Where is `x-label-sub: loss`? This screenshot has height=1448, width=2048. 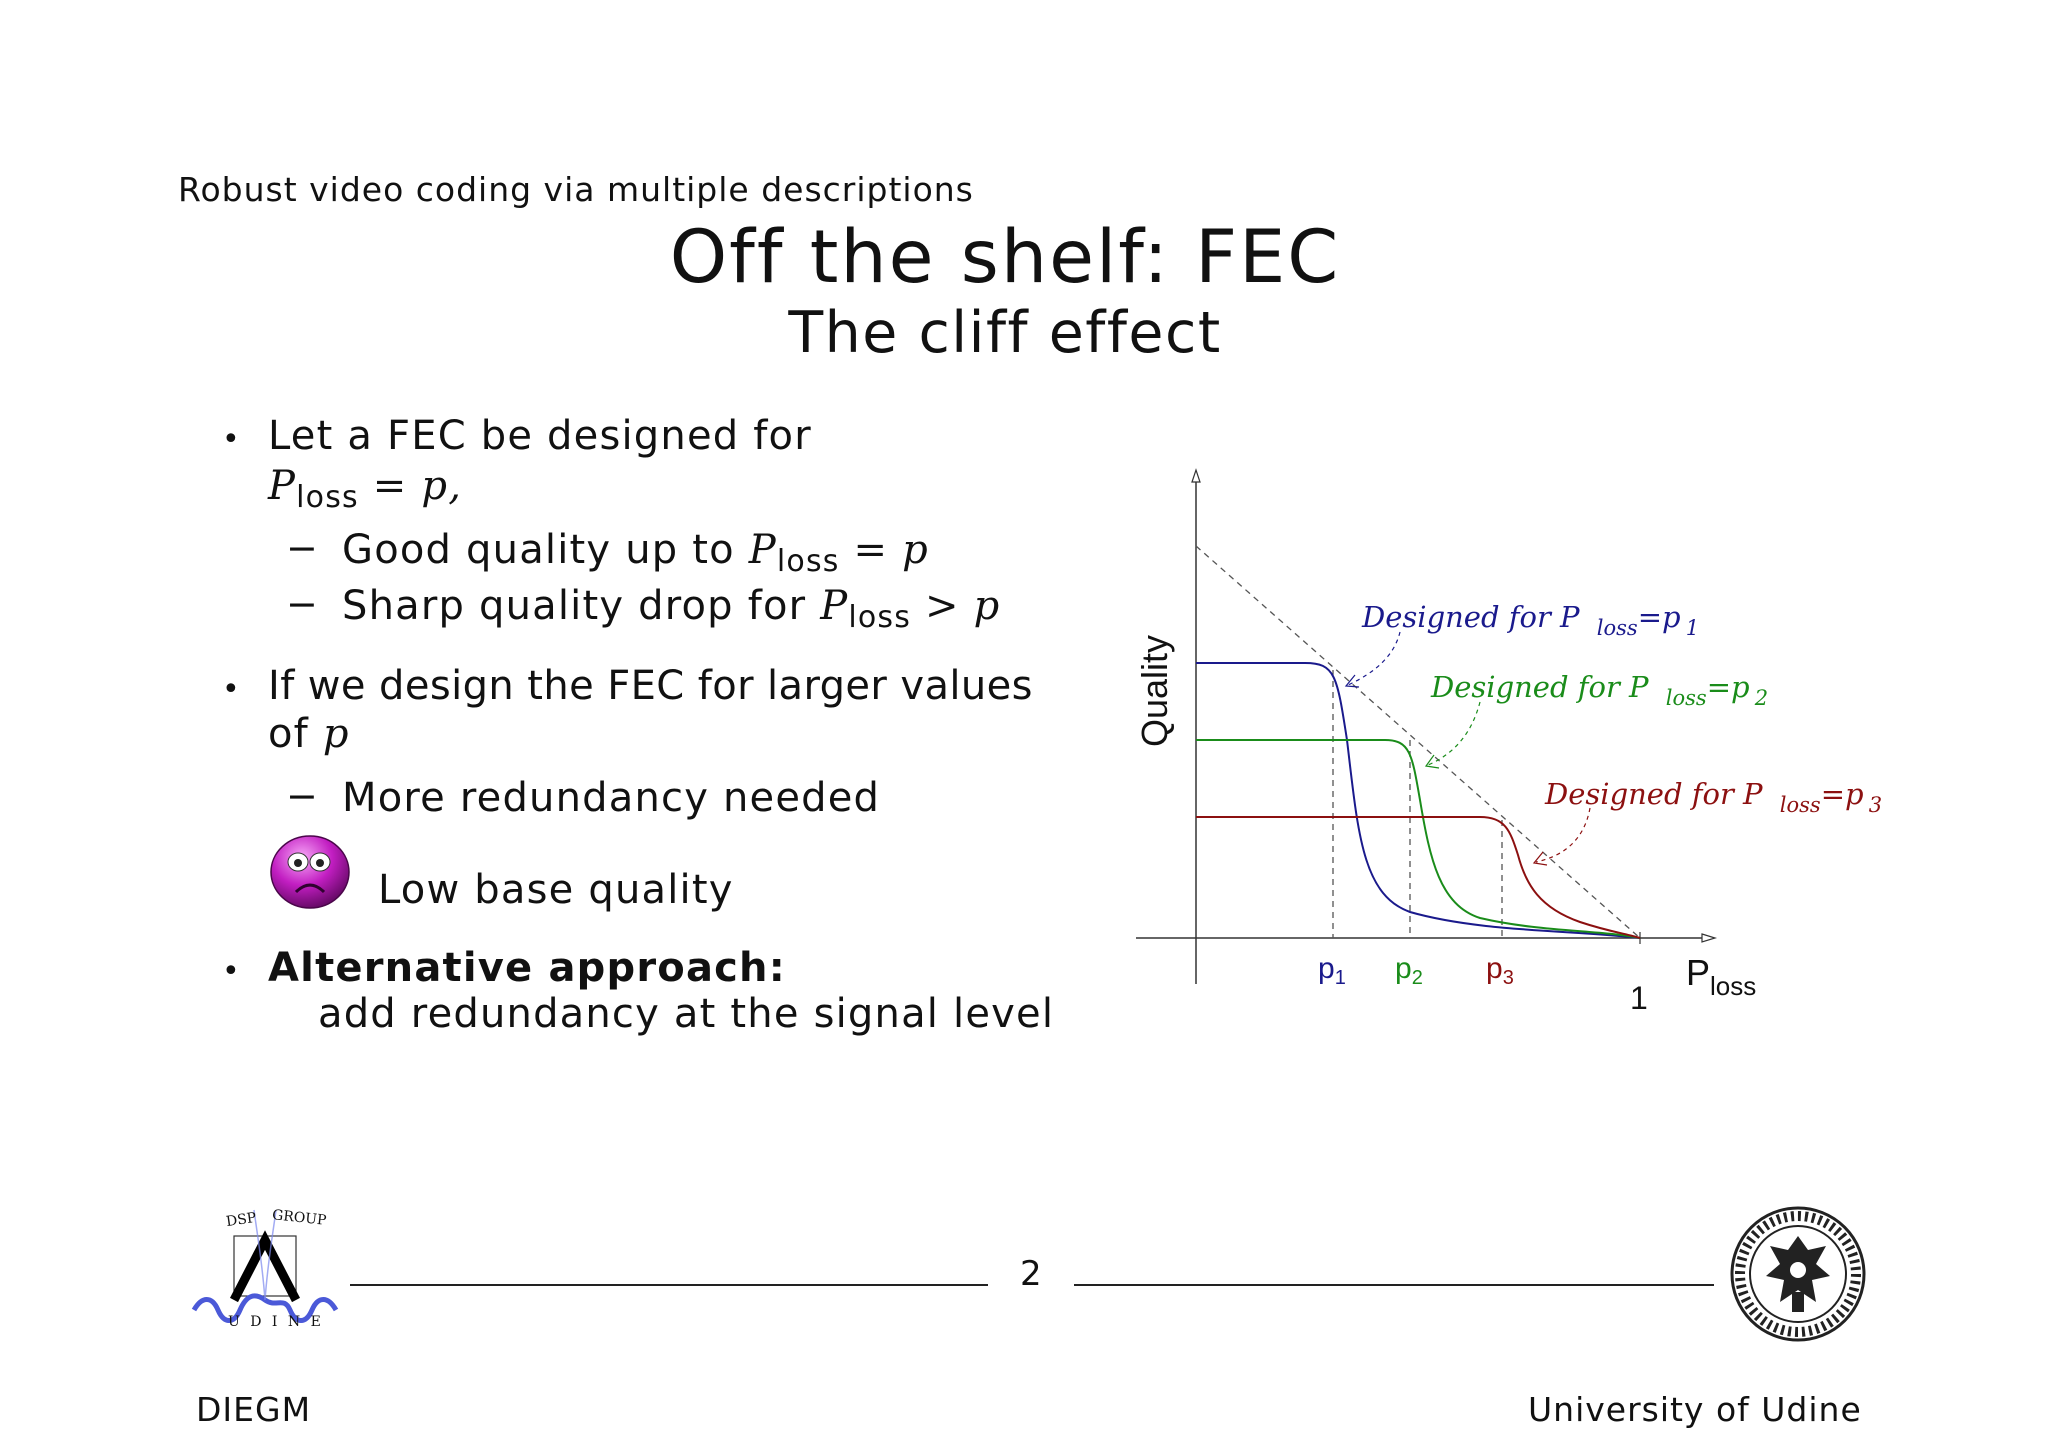
x-label-sub: loss is located at coordinates (1733, 986).